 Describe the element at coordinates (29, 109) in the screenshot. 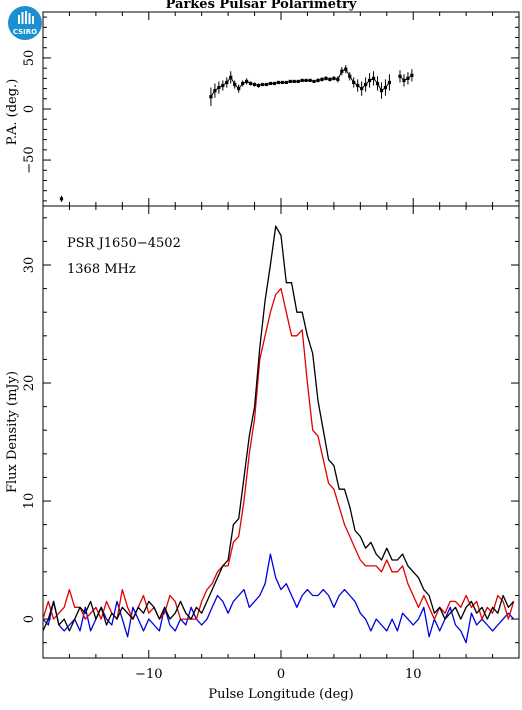

I see `pa-y-tick-label: 0` at that location.